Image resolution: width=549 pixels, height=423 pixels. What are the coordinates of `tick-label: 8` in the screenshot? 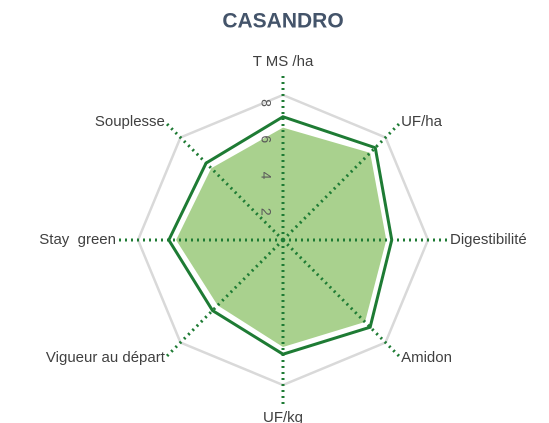 It's located at (266, 103).